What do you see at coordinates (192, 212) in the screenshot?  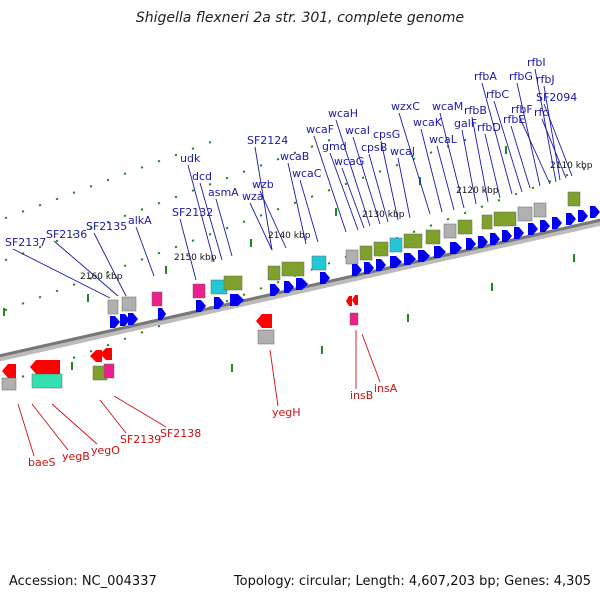 I see `forward-gene-label: SF2132` at bounding box center [192, 212].